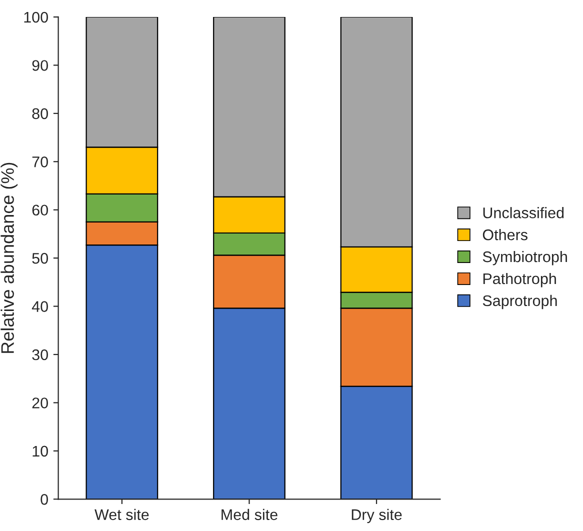 The width and height of the screenshot is (583, 531). What do you see at coordinates (9, 257) in the screenshot?
I see `y-axis-title: Relative abundance (%)` at bounding box center [9, 257].